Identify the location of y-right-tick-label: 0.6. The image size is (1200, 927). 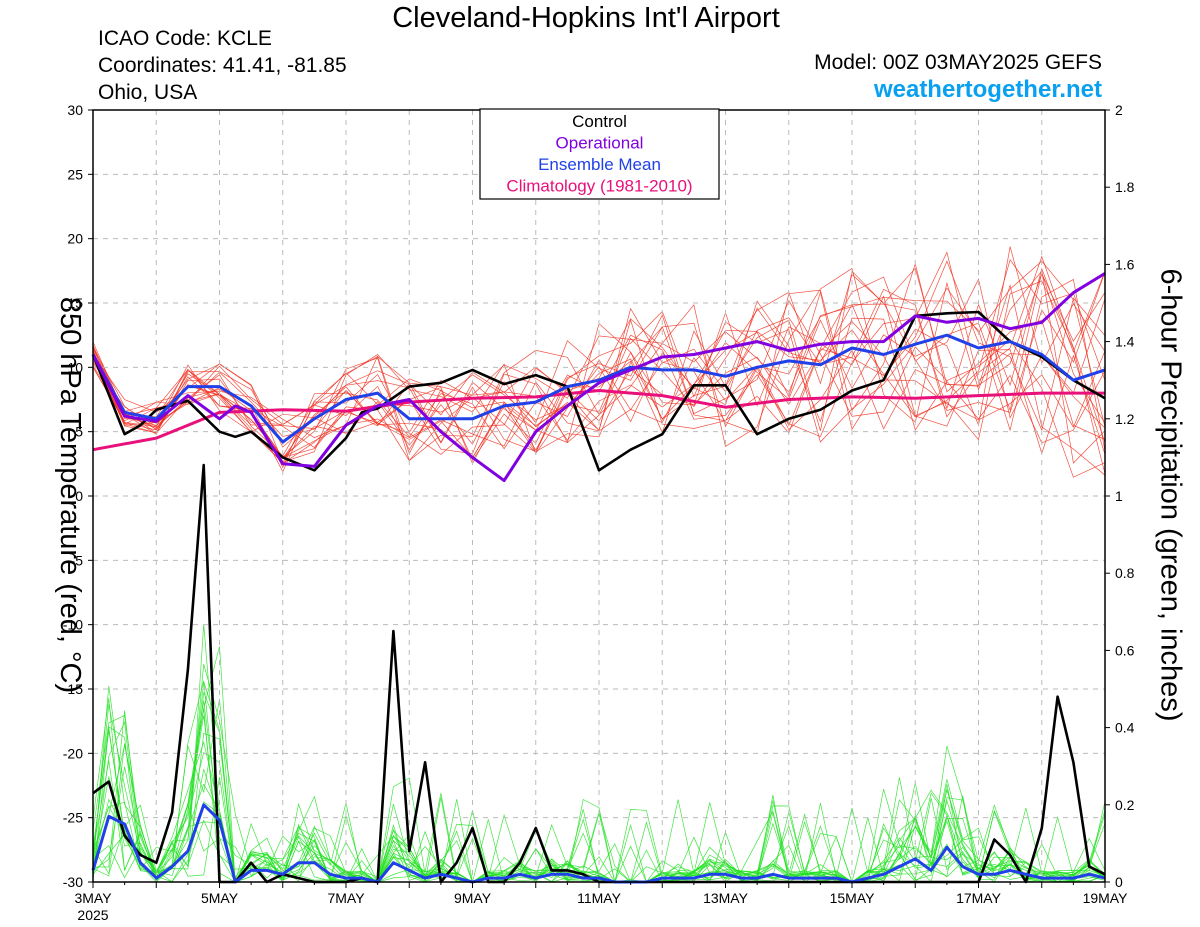
(1125, 650).